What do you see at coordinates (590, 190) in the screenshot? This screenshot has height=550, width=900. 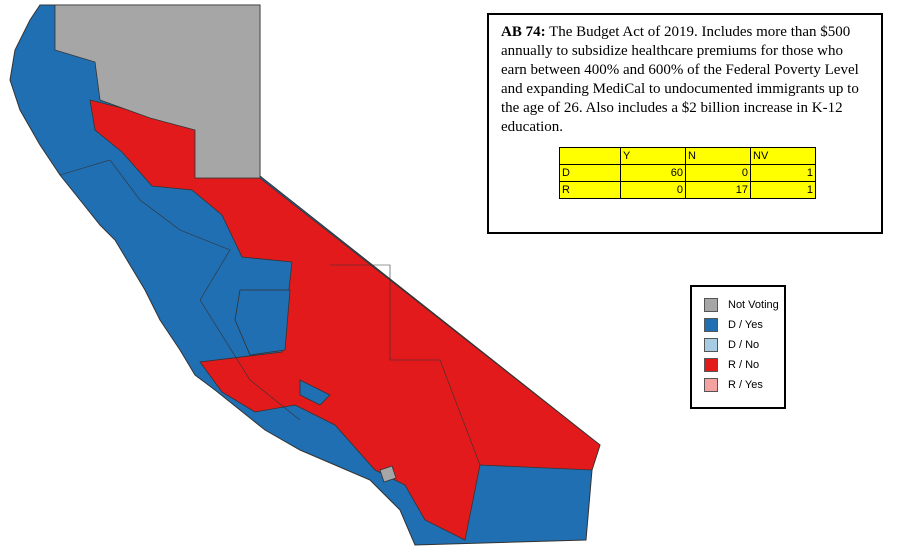 I see `party-label: R` at bounding box center [590, 190].